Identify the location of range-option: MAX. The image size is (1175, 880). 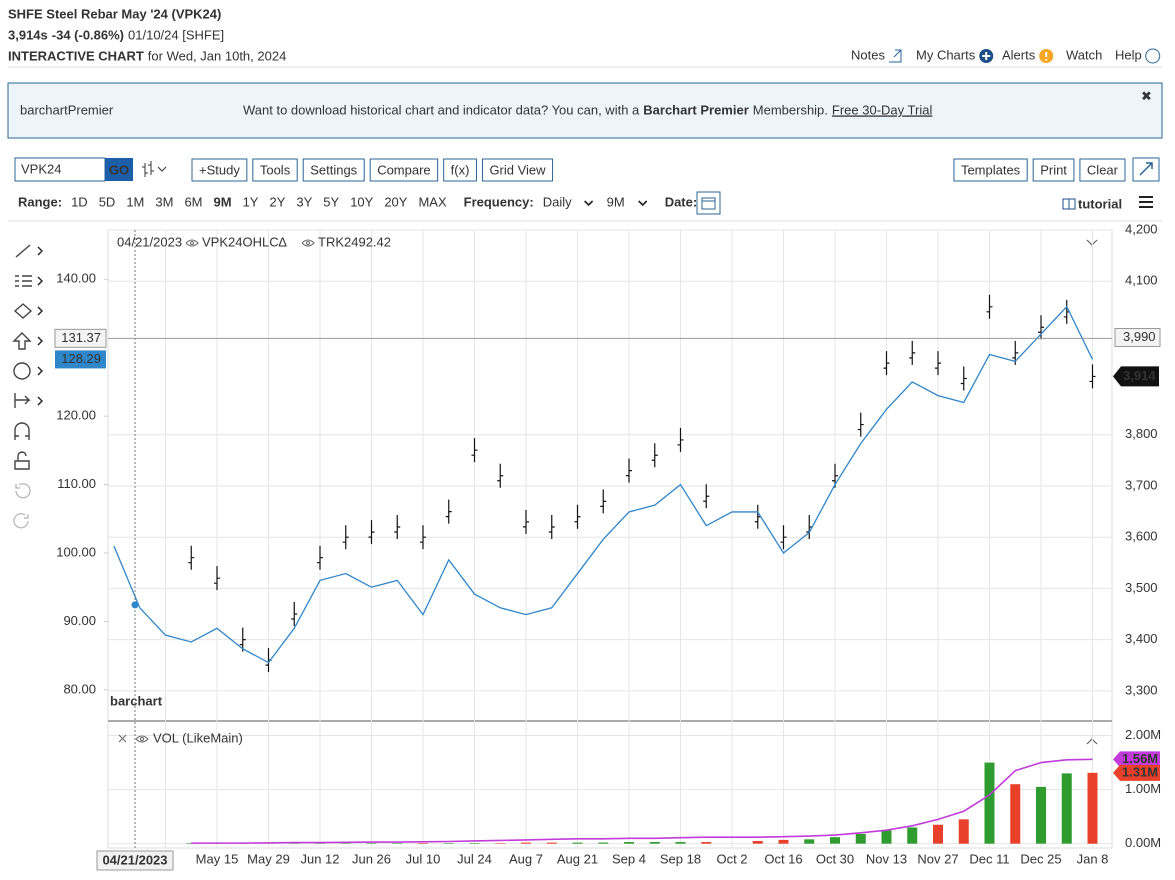
(432, 201).